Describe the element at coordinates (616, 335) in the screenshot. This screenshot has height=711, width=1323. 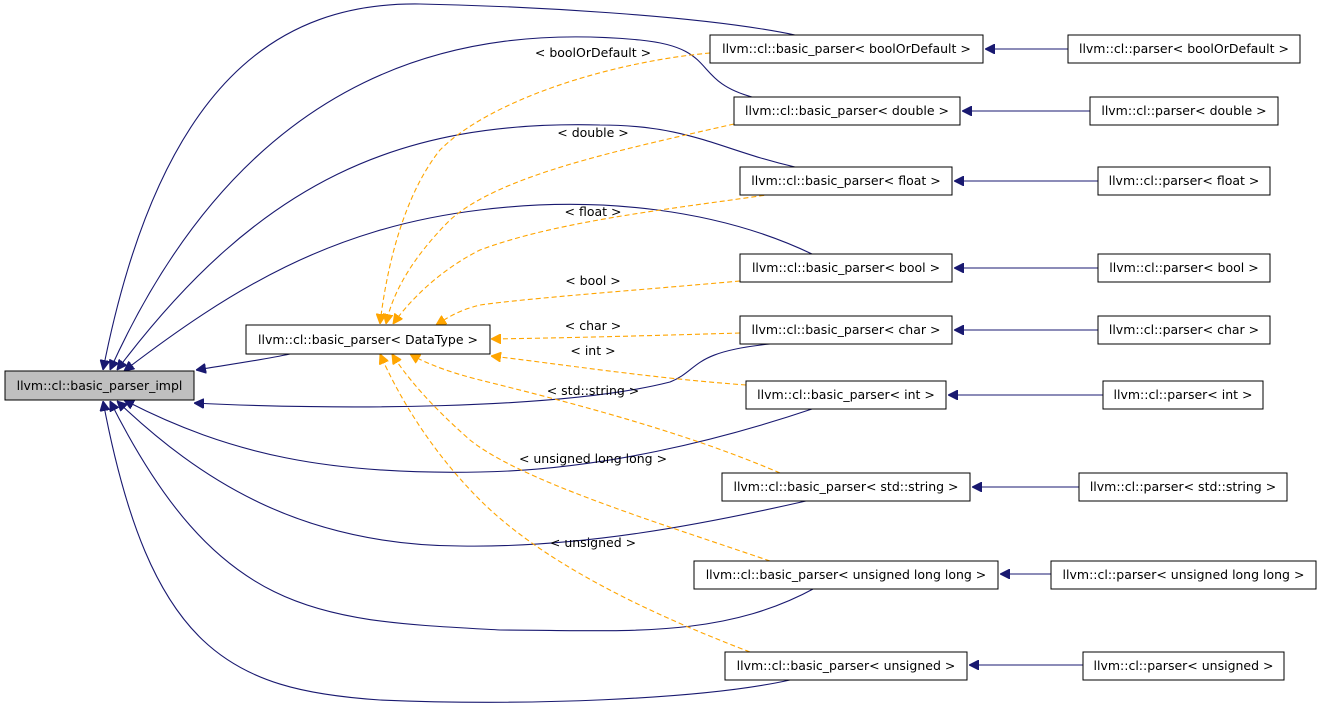
I see `edge-template-char` at that location.